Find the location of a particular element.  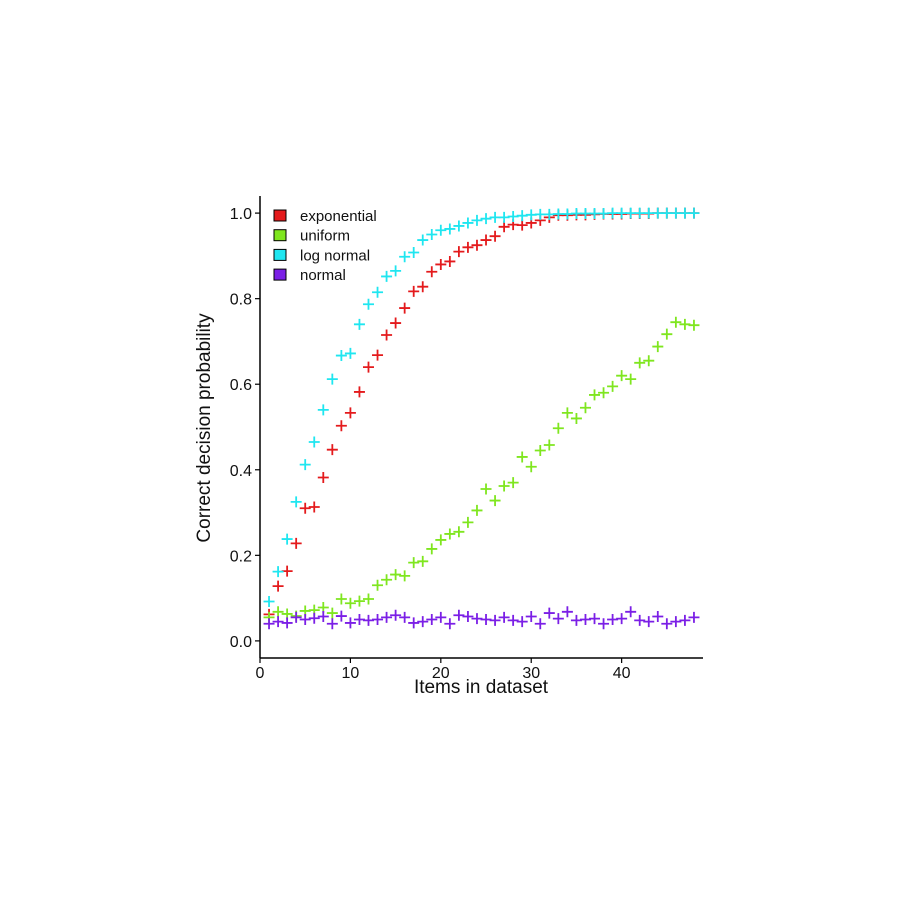

x-tick-label: 20 is located at coordinates (441, 673).